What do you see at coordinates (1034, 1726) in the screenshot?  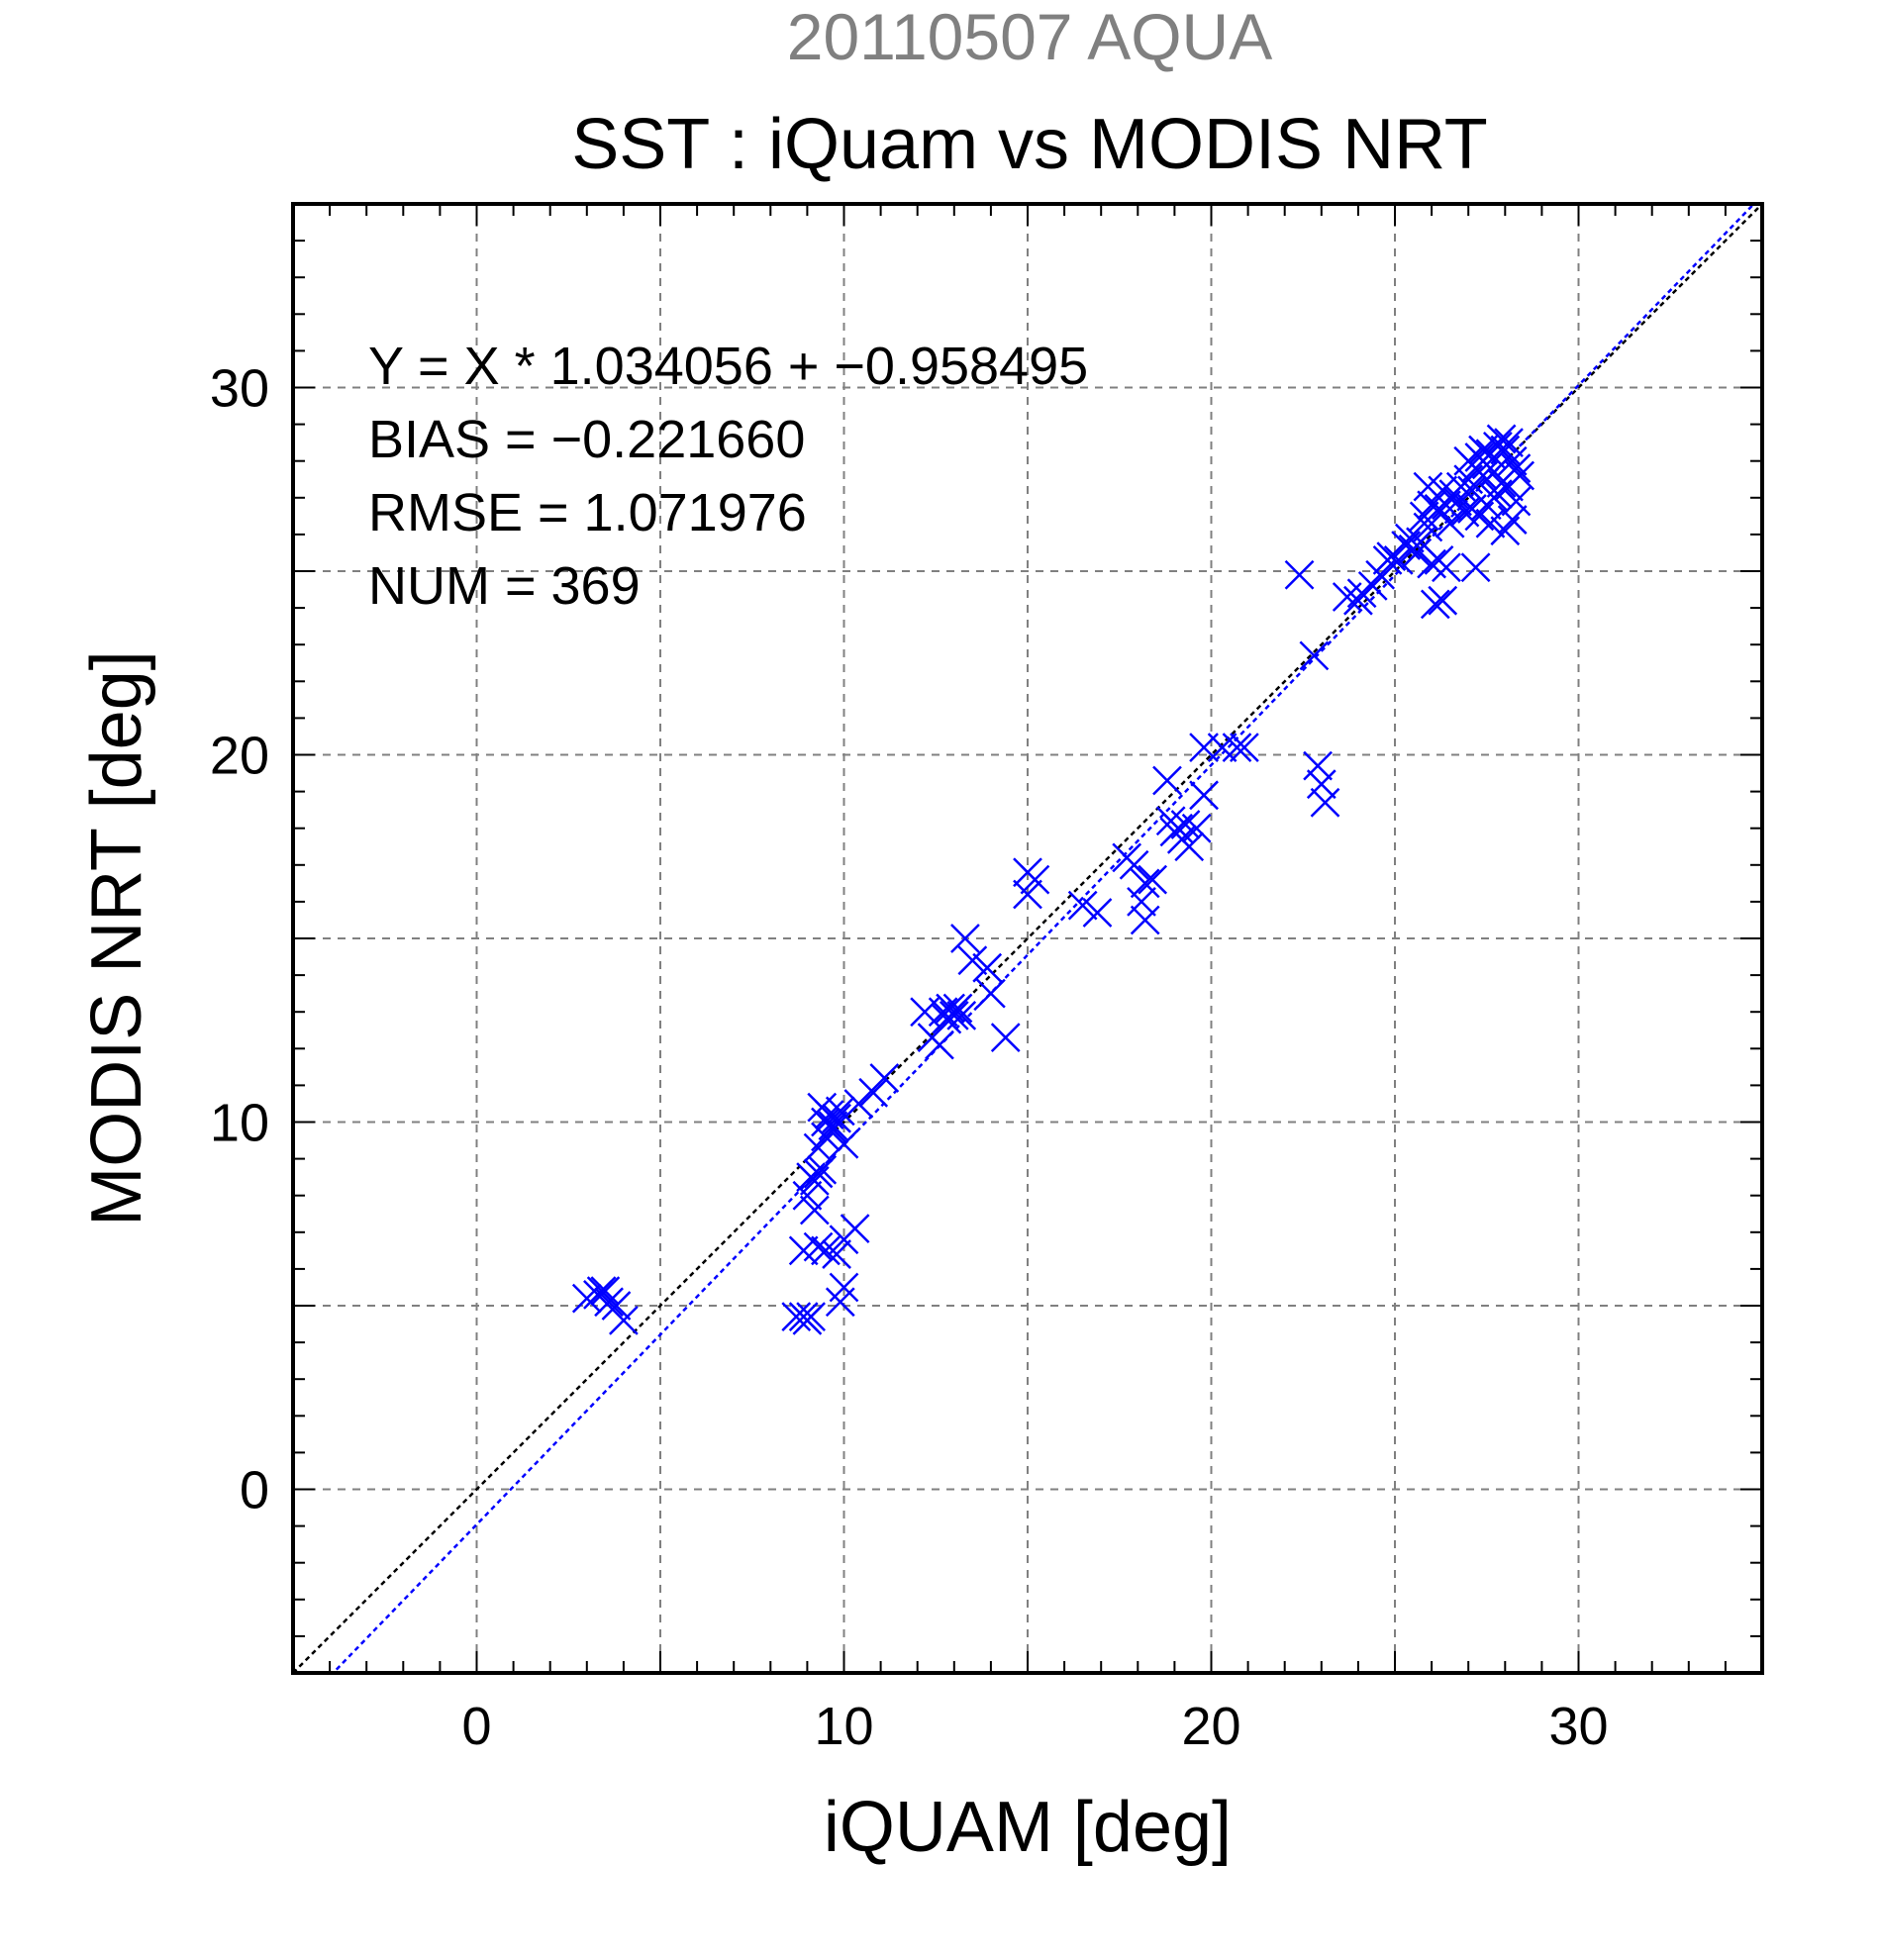 I see `x-tick-labels: 0 10 20 30` at bounding box center [1034, 1726].